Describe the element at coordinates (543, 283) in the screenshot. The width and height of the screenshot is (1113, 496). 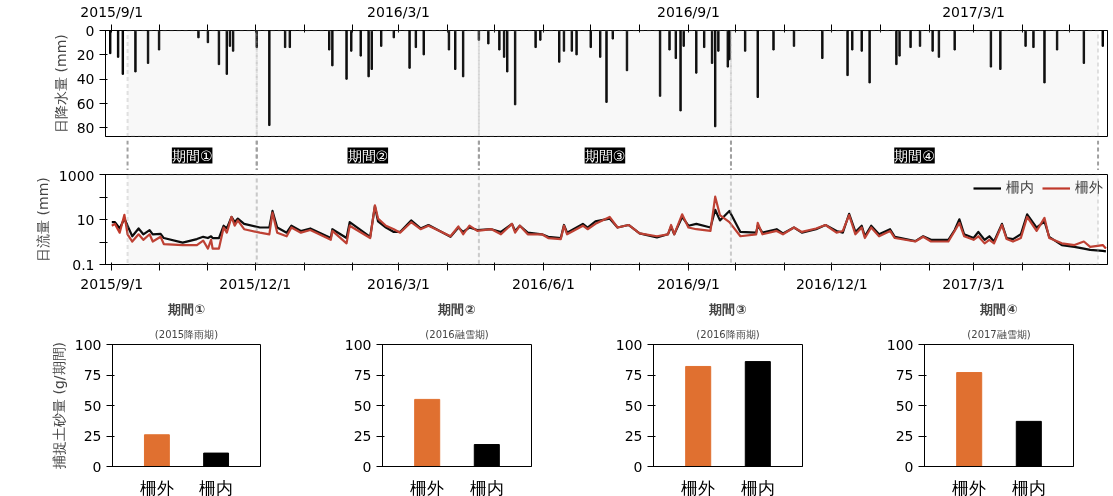
I see `x-tick-label: 2016/6/1` at that location.